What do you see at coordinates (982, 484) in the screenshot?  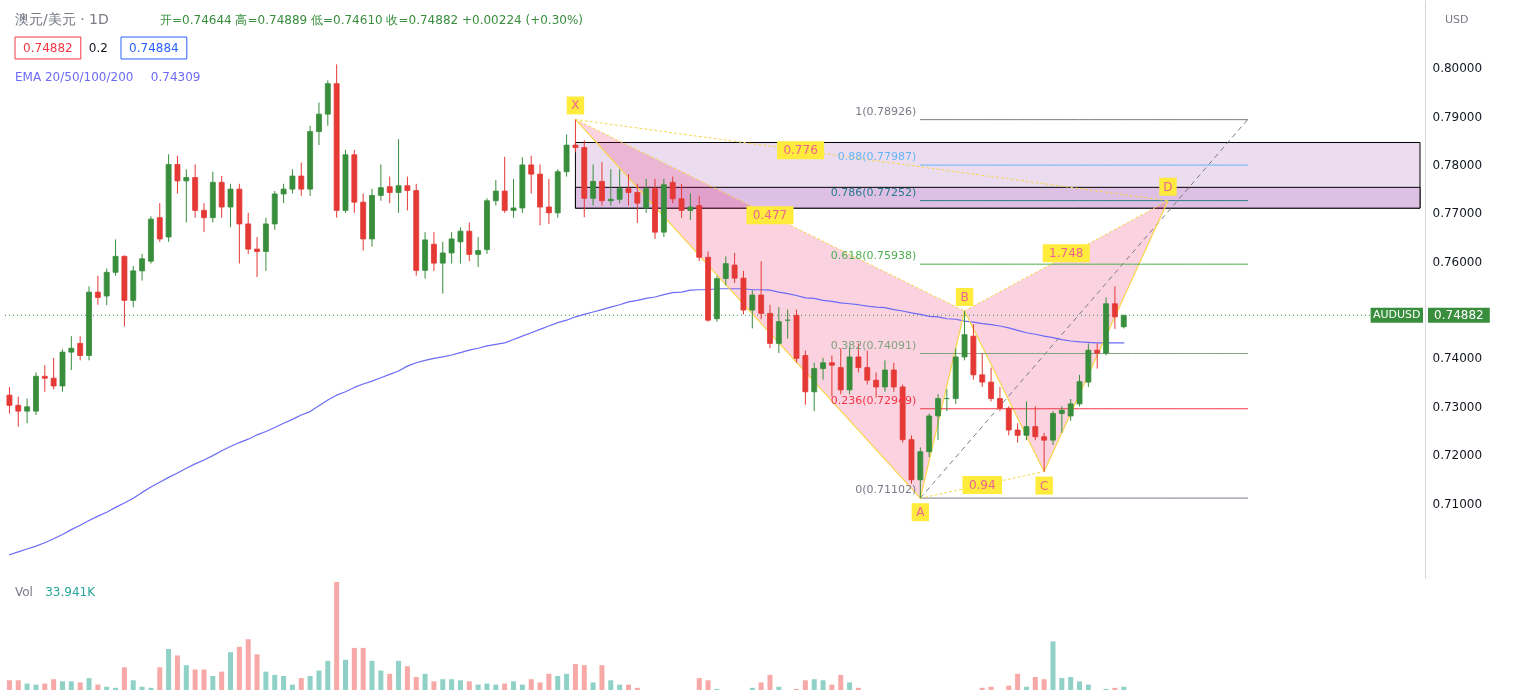 I see `annotation: 0.94` at bounding box center [982, 484].